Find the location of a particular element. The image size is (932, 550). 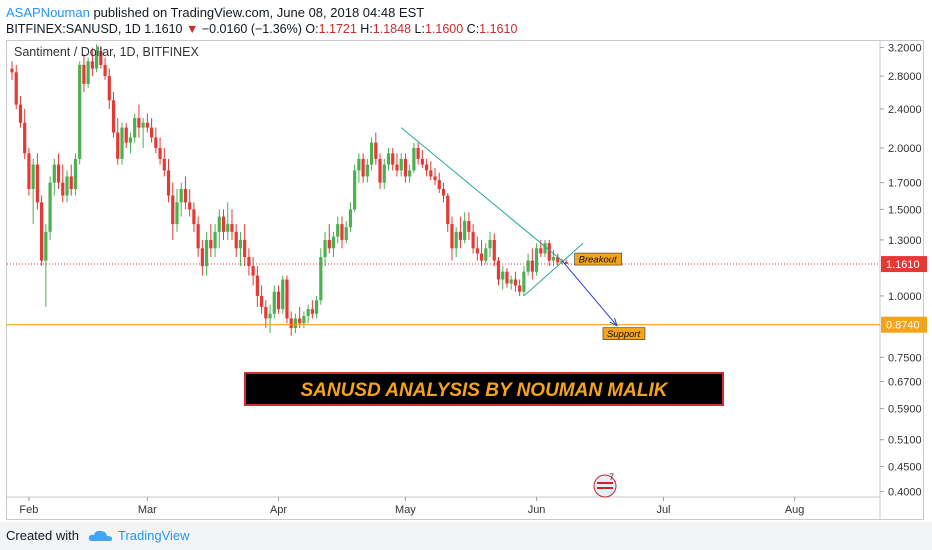

created-with-text: Created with is located at coordinates (42, 535).